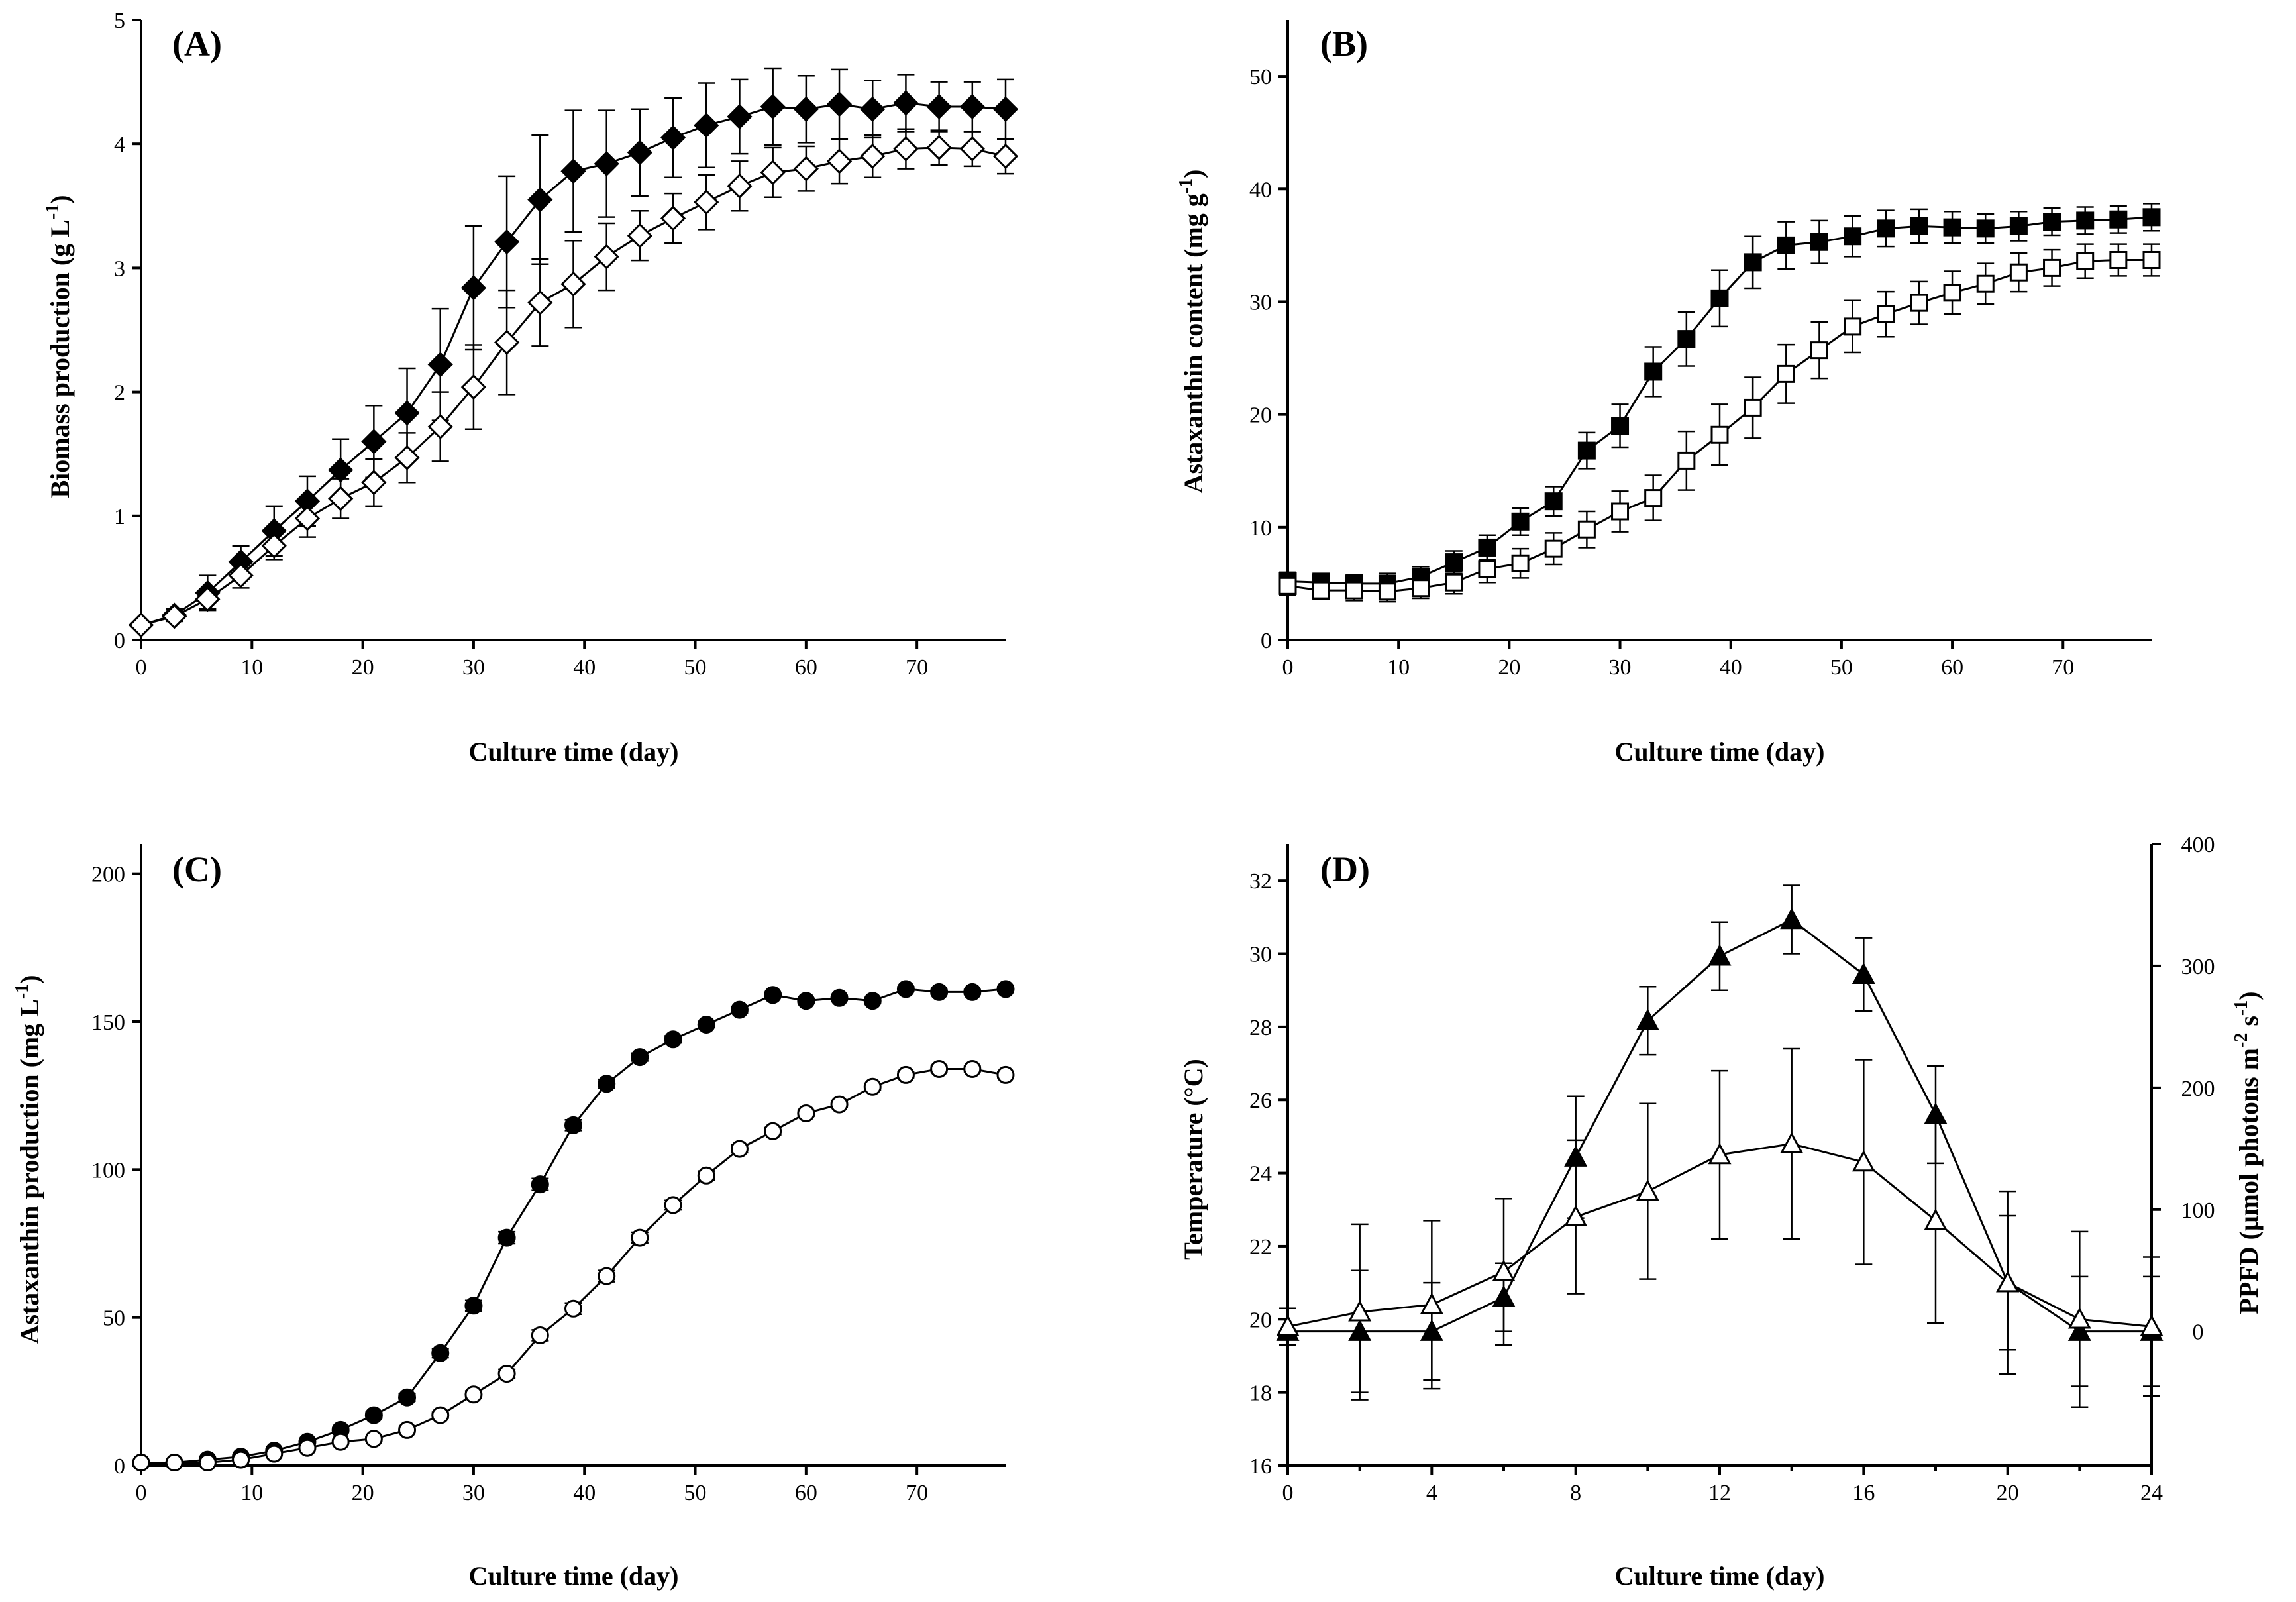 The height and width of the screenshot is (1602, 2296). What do you see at coordinates (1841, 667) in the screenshot?
I see `x-tick-label: 50` at bounding box center [1841, 667].